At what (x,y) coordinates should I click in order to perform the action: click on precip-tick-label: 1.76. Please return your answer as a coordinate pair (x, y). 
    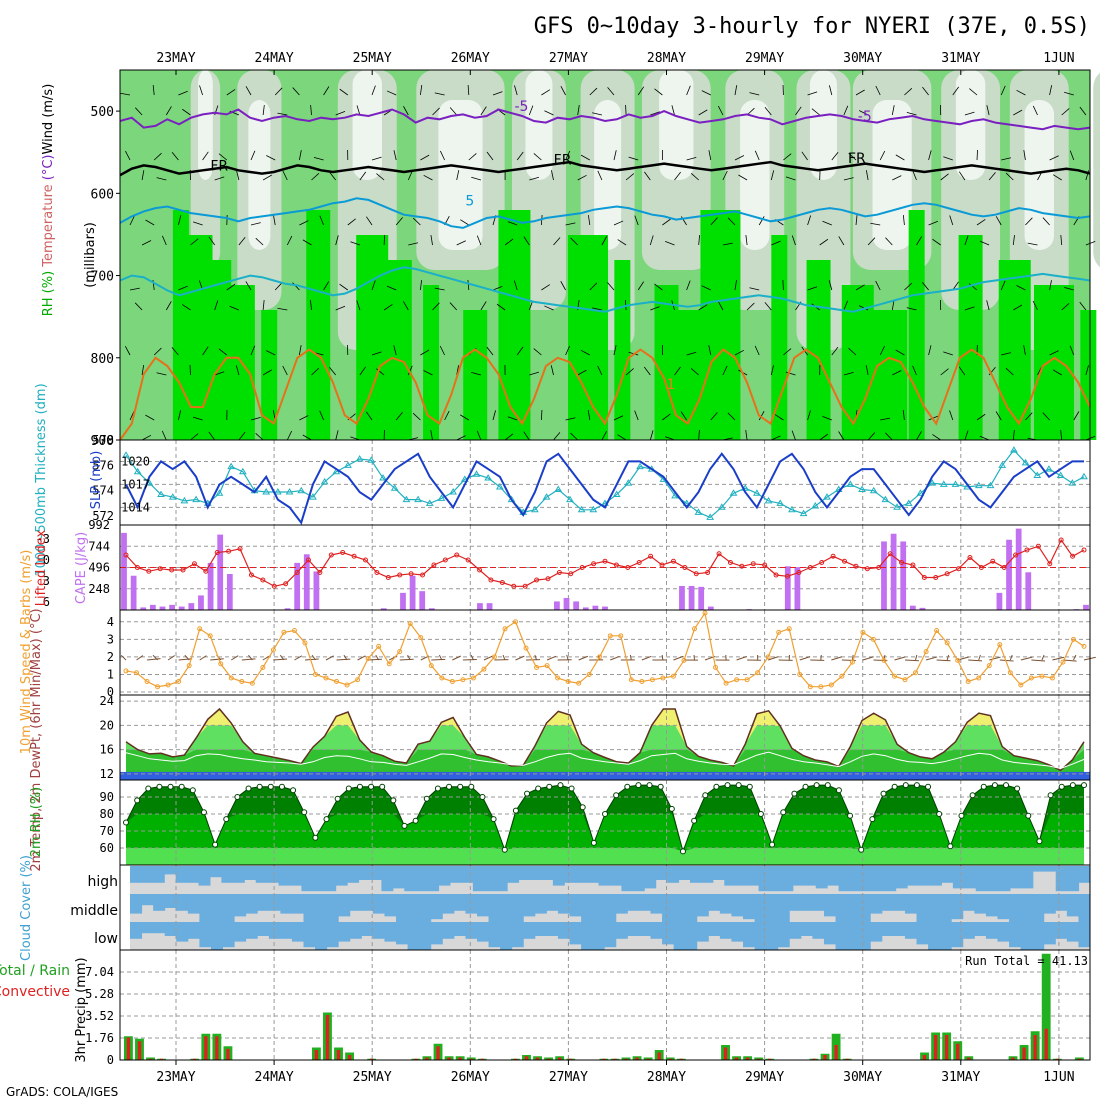
    Looking at the image, I should click on (99, 1038).